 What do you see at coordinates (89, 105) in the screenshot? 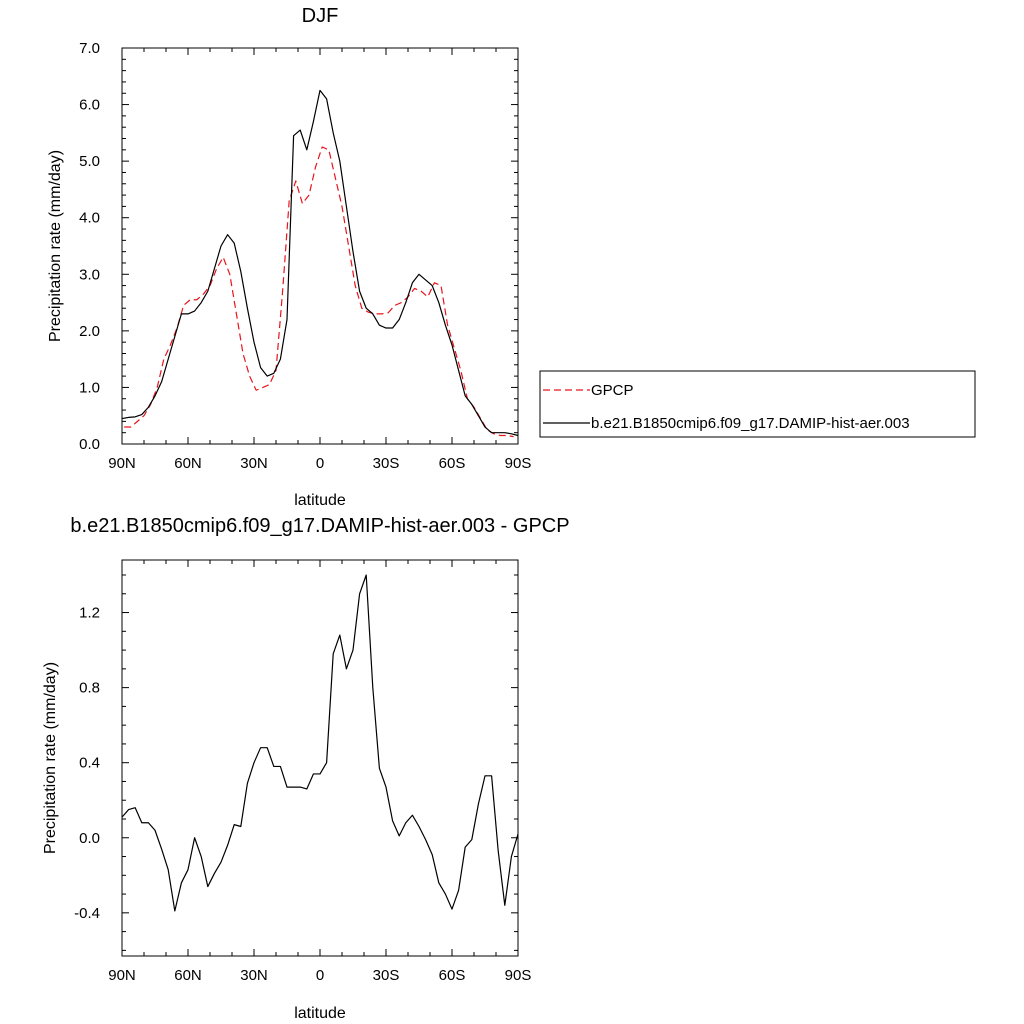
I see `y-tick-label: 6.0` at bounding box center [89, 105].